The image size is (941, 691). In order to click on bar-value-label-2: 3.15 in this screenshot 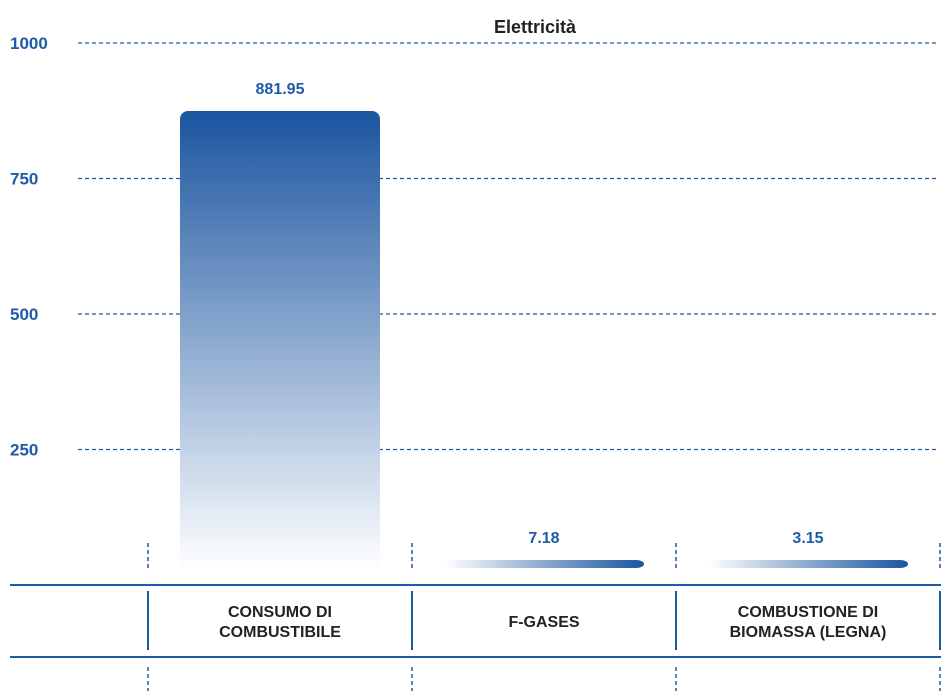, I will do `click(807, 538)`.